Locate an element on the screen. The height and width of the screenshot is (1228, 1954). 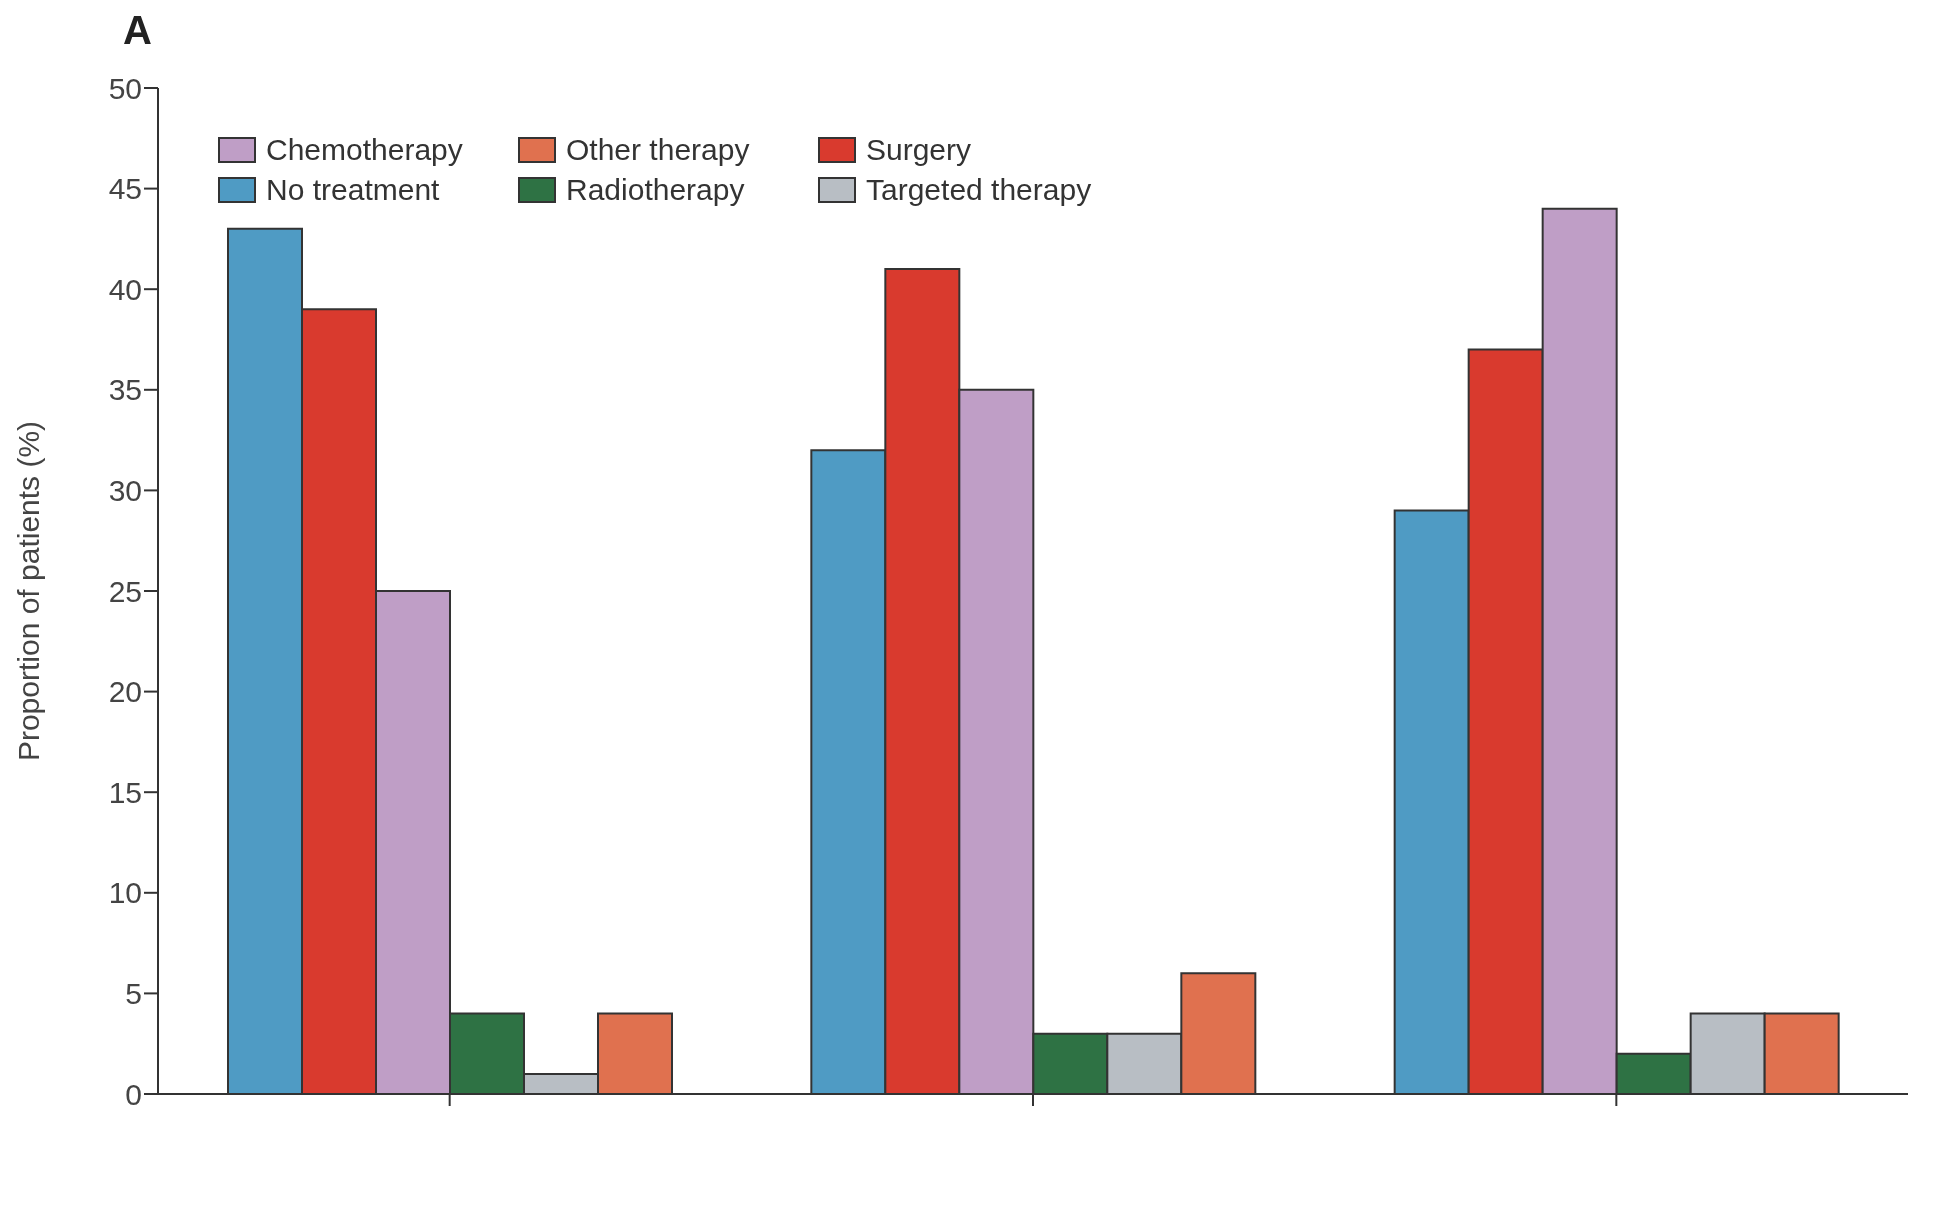
y-tick-label: 30 is located at coordinates (125, 491).